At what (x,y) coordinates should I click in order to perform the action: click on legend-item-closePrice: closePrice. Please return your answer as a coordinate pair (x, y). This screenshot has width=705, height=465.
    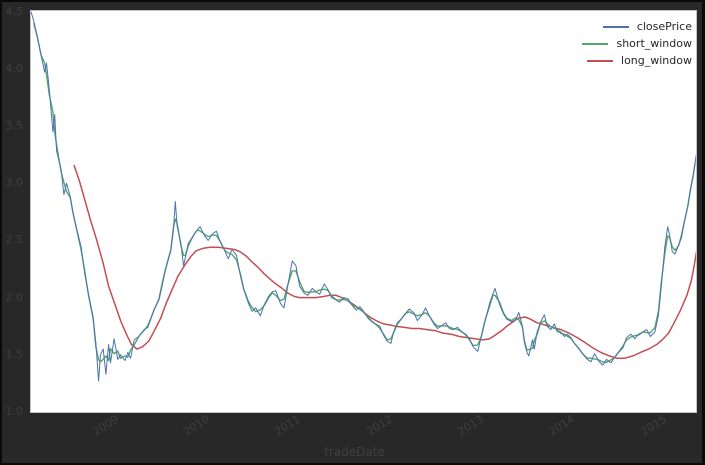
    Looking at the image, I should click on (637, 26).